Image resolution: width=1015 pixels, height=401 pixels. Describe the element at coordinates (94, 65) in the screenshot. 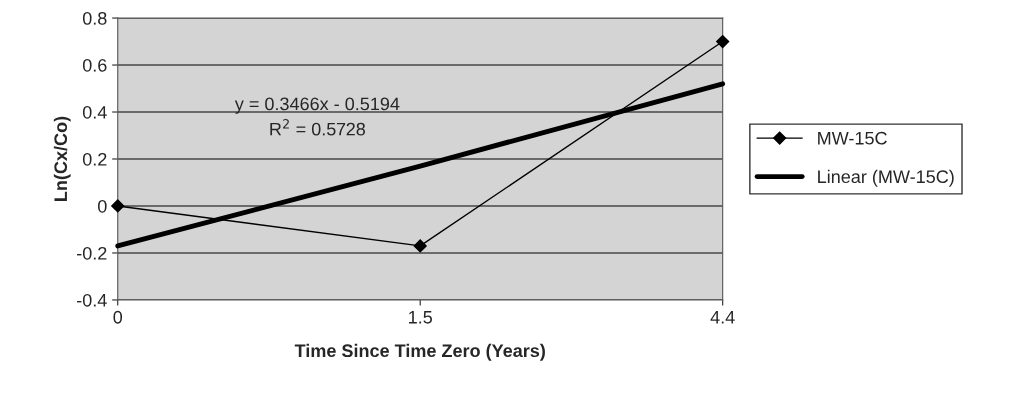

I see `y-tick-label: 0.6` at that location.